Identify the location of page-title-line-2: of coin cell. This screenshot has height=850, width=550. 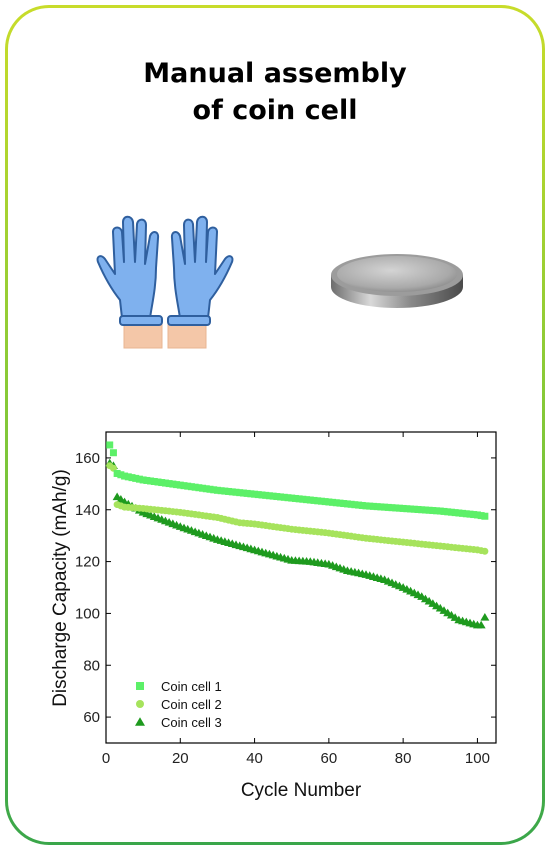
(275, 110).